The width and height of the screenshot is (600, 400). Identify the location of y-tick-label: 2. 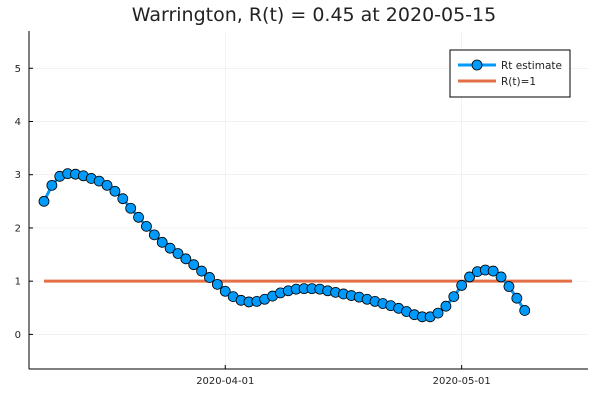
(18, 228).